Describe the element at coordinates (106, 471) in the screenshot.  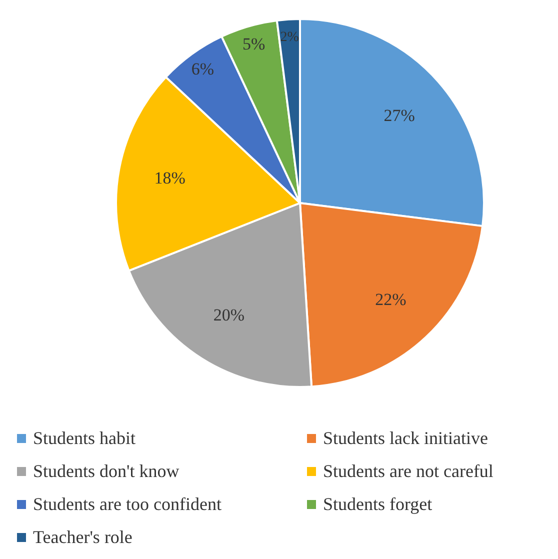
I see `legend-label: Students don't know` at that location.